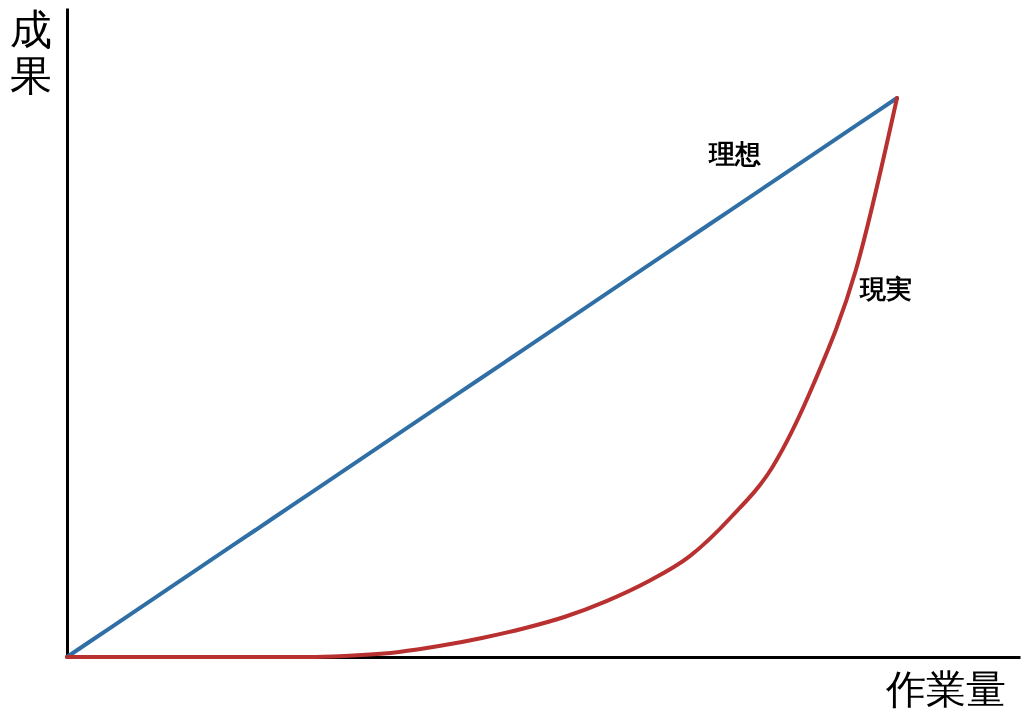  Describe the element at coordinates (945, 688) in the screenshot. I see `x-axis-title: 作業量` at that location.